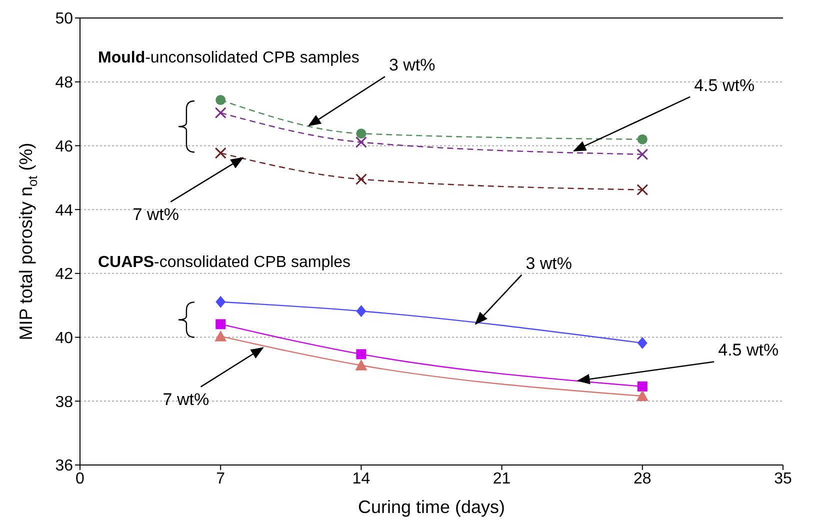 The height and width of the screenshot is (530, 813). Describe the element at coordinates (64, 19) in the screenshot. I see `y-tick-label: 50` at that location.